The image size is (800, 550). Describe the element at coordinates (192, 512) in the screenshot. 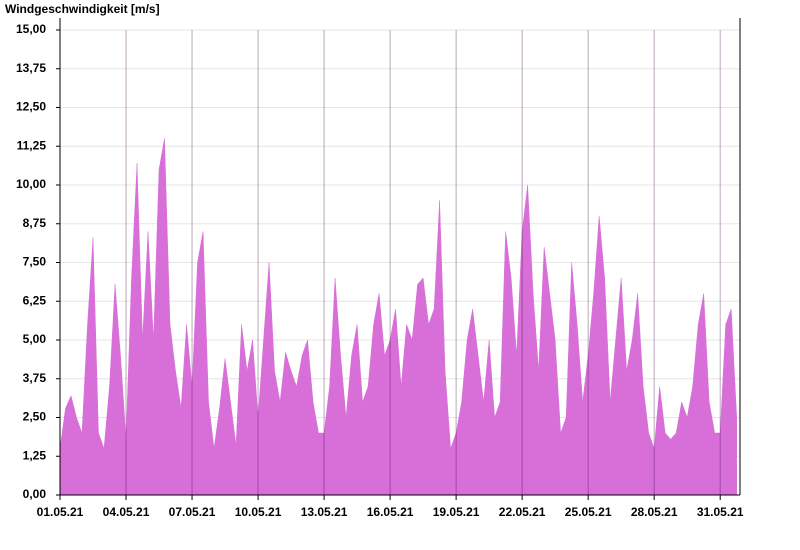

I see `x-tick-label: 07.05.21` at that location.